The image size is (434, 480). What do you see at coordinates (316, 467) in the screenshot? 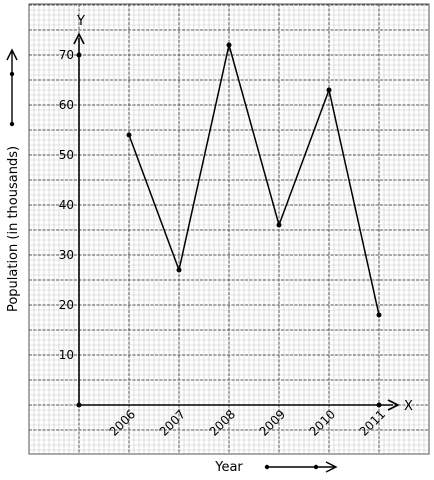
I see `x-label-arrow-dot-end` at bounding box center [316, 467].